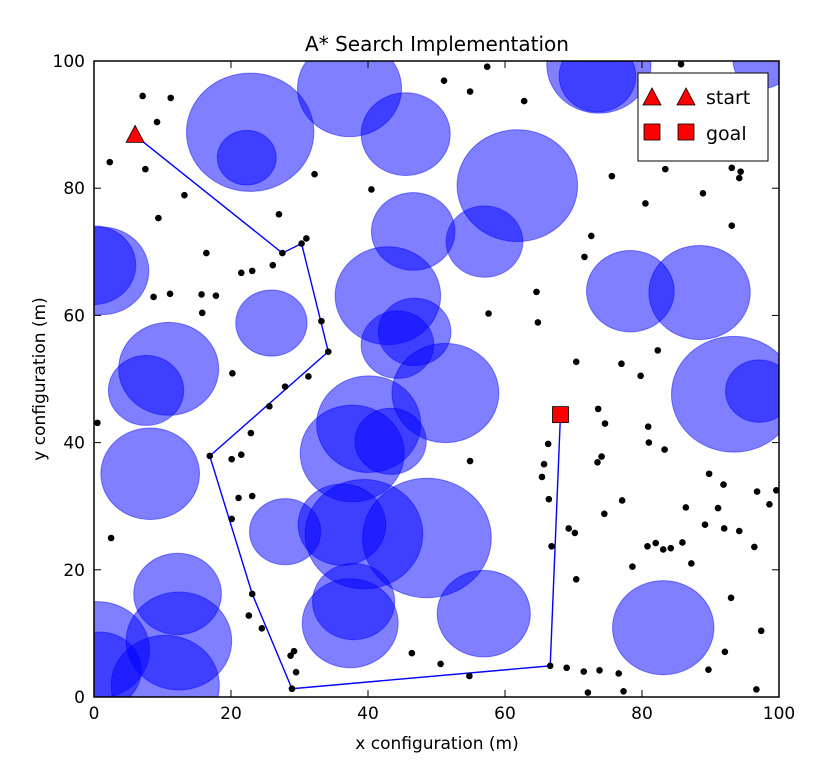 The width and height of the screenshot is (824, 776). Describe the element at coordinates (74, 189) in the screenshot. I see `y-tick-label: 80` at that location.